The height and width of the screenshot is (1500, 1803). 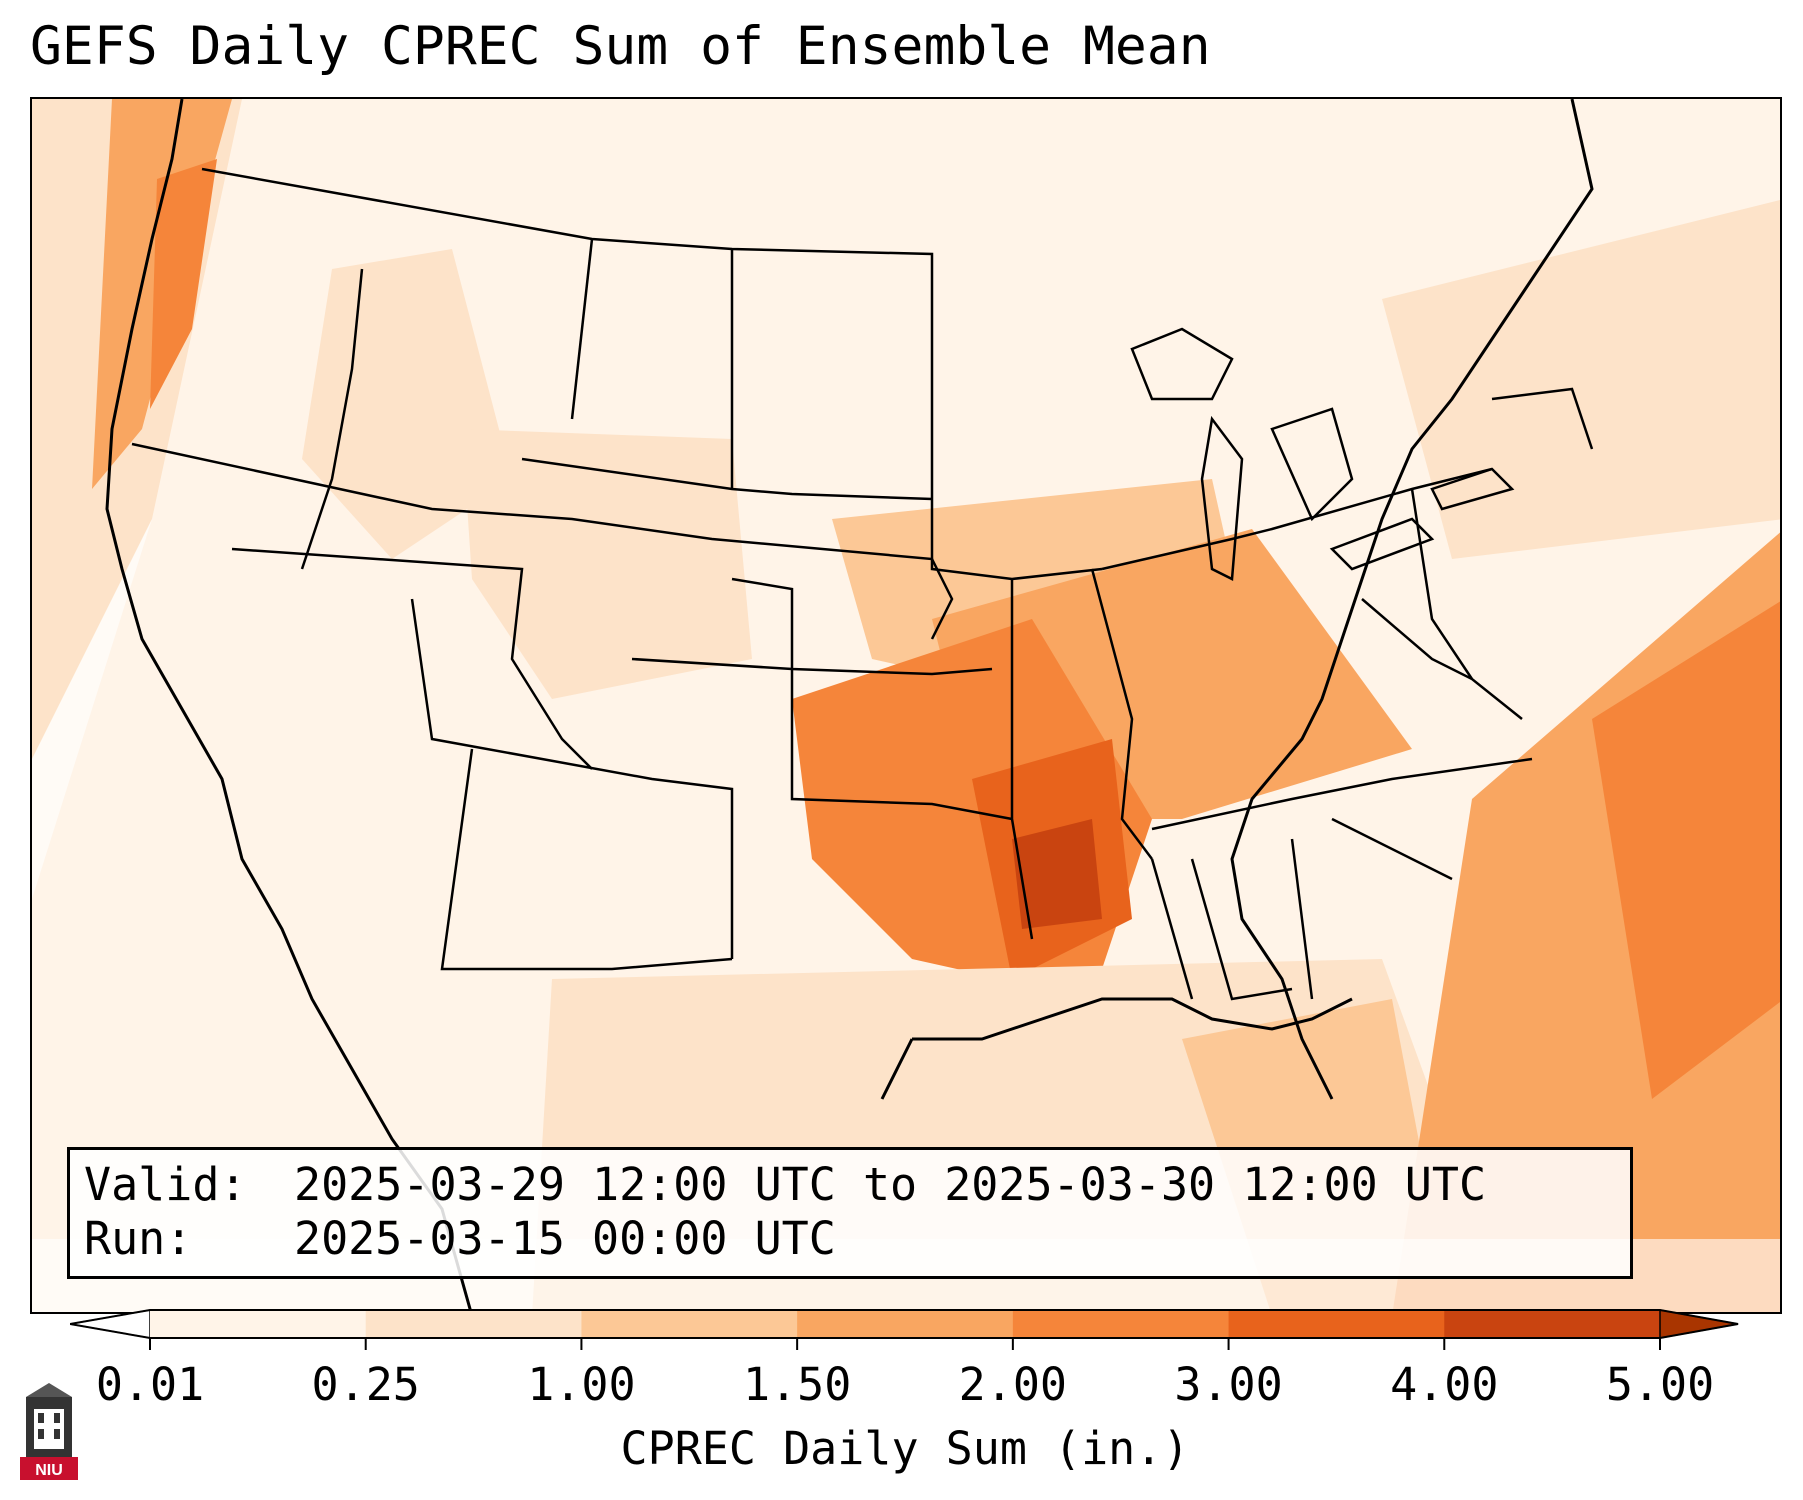 What do you see at coordinates (1013, 1384) in the screenshot?
I see `colorbar-tick-label: 2.00` at bounding box center [1013, 1384].